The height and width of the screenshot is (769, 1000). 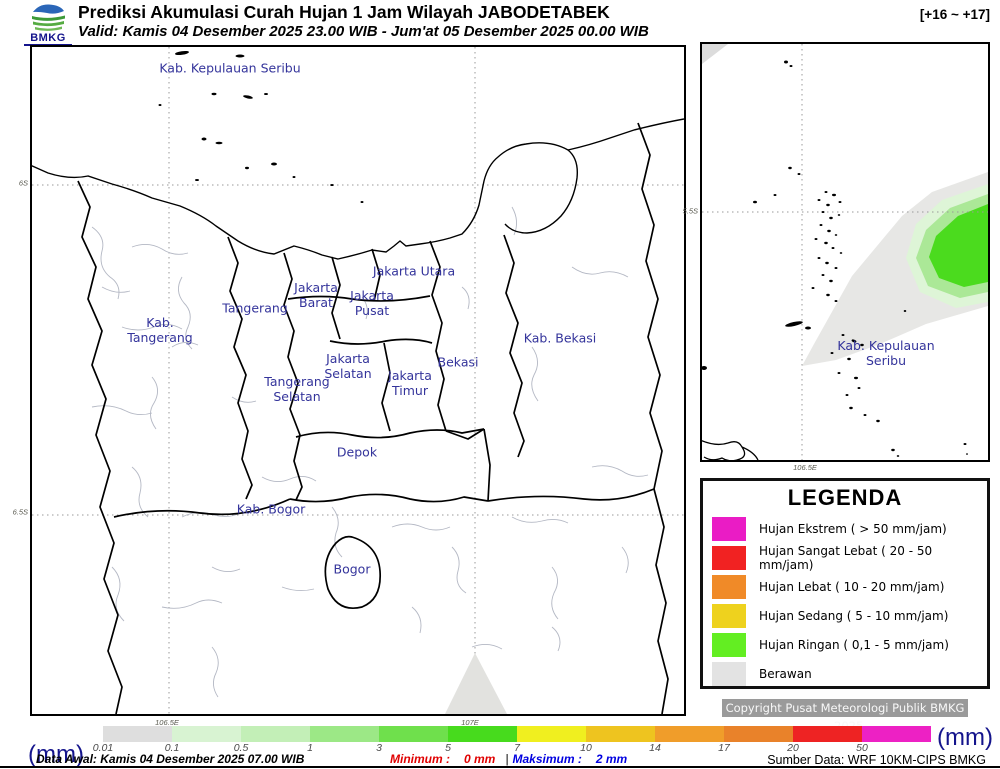 What do you see at coordinates (448, 748) in the screenshot?
I see `colorbar-tick-label: 5` at bounding box center [448, 748].